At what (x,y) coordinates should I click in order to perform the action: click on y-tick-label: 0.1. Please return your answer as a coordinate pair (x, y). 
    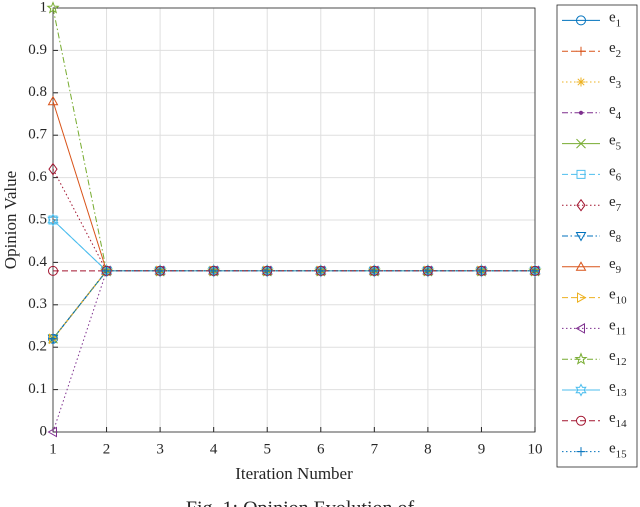
    Looking at the image, I should click on (37, 389).